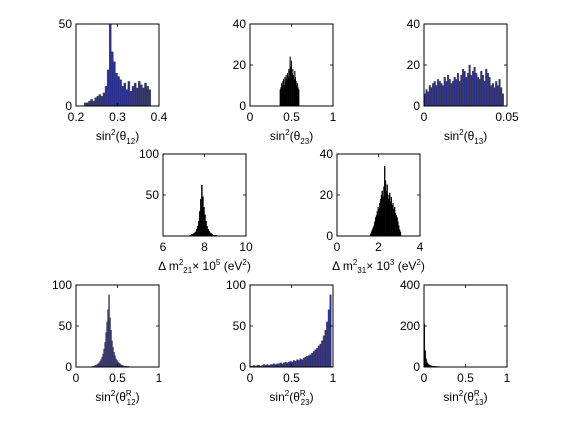  What do you see at coordinates (291, 137) in the screenshot?
I see `x-axis-label: sin2(θ23)` at bounding box center [291, 137].